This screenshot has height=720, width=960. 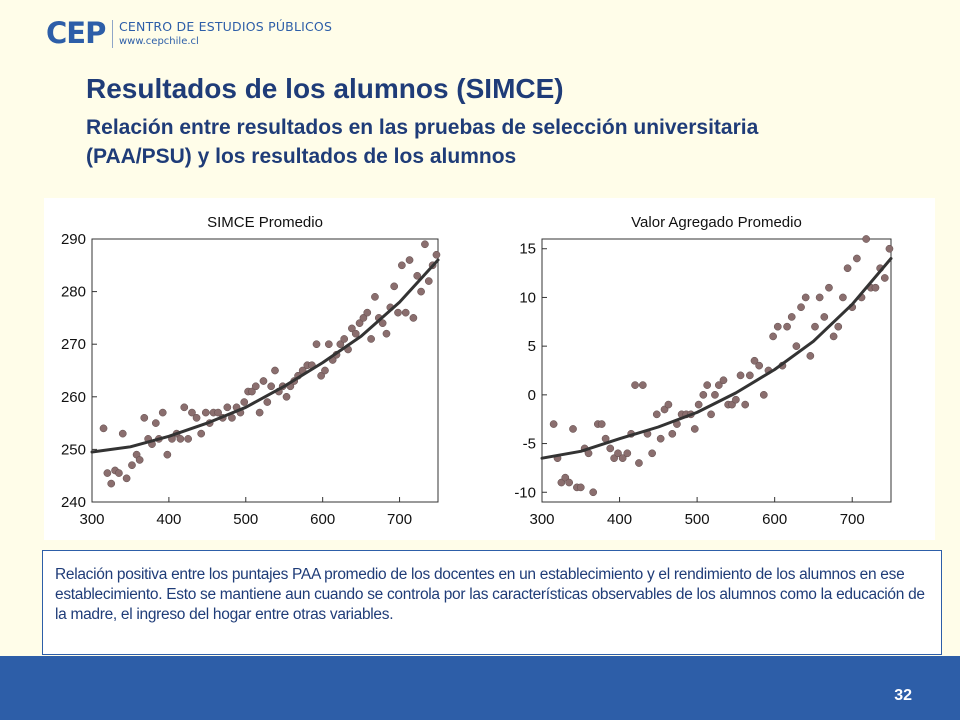 What do you see at coordinates (226, 26) in the screenshot?
I see `logo-name: CENTRO DE ESTUDIOS PÚBLICOS` at bounding box center [226, 26].